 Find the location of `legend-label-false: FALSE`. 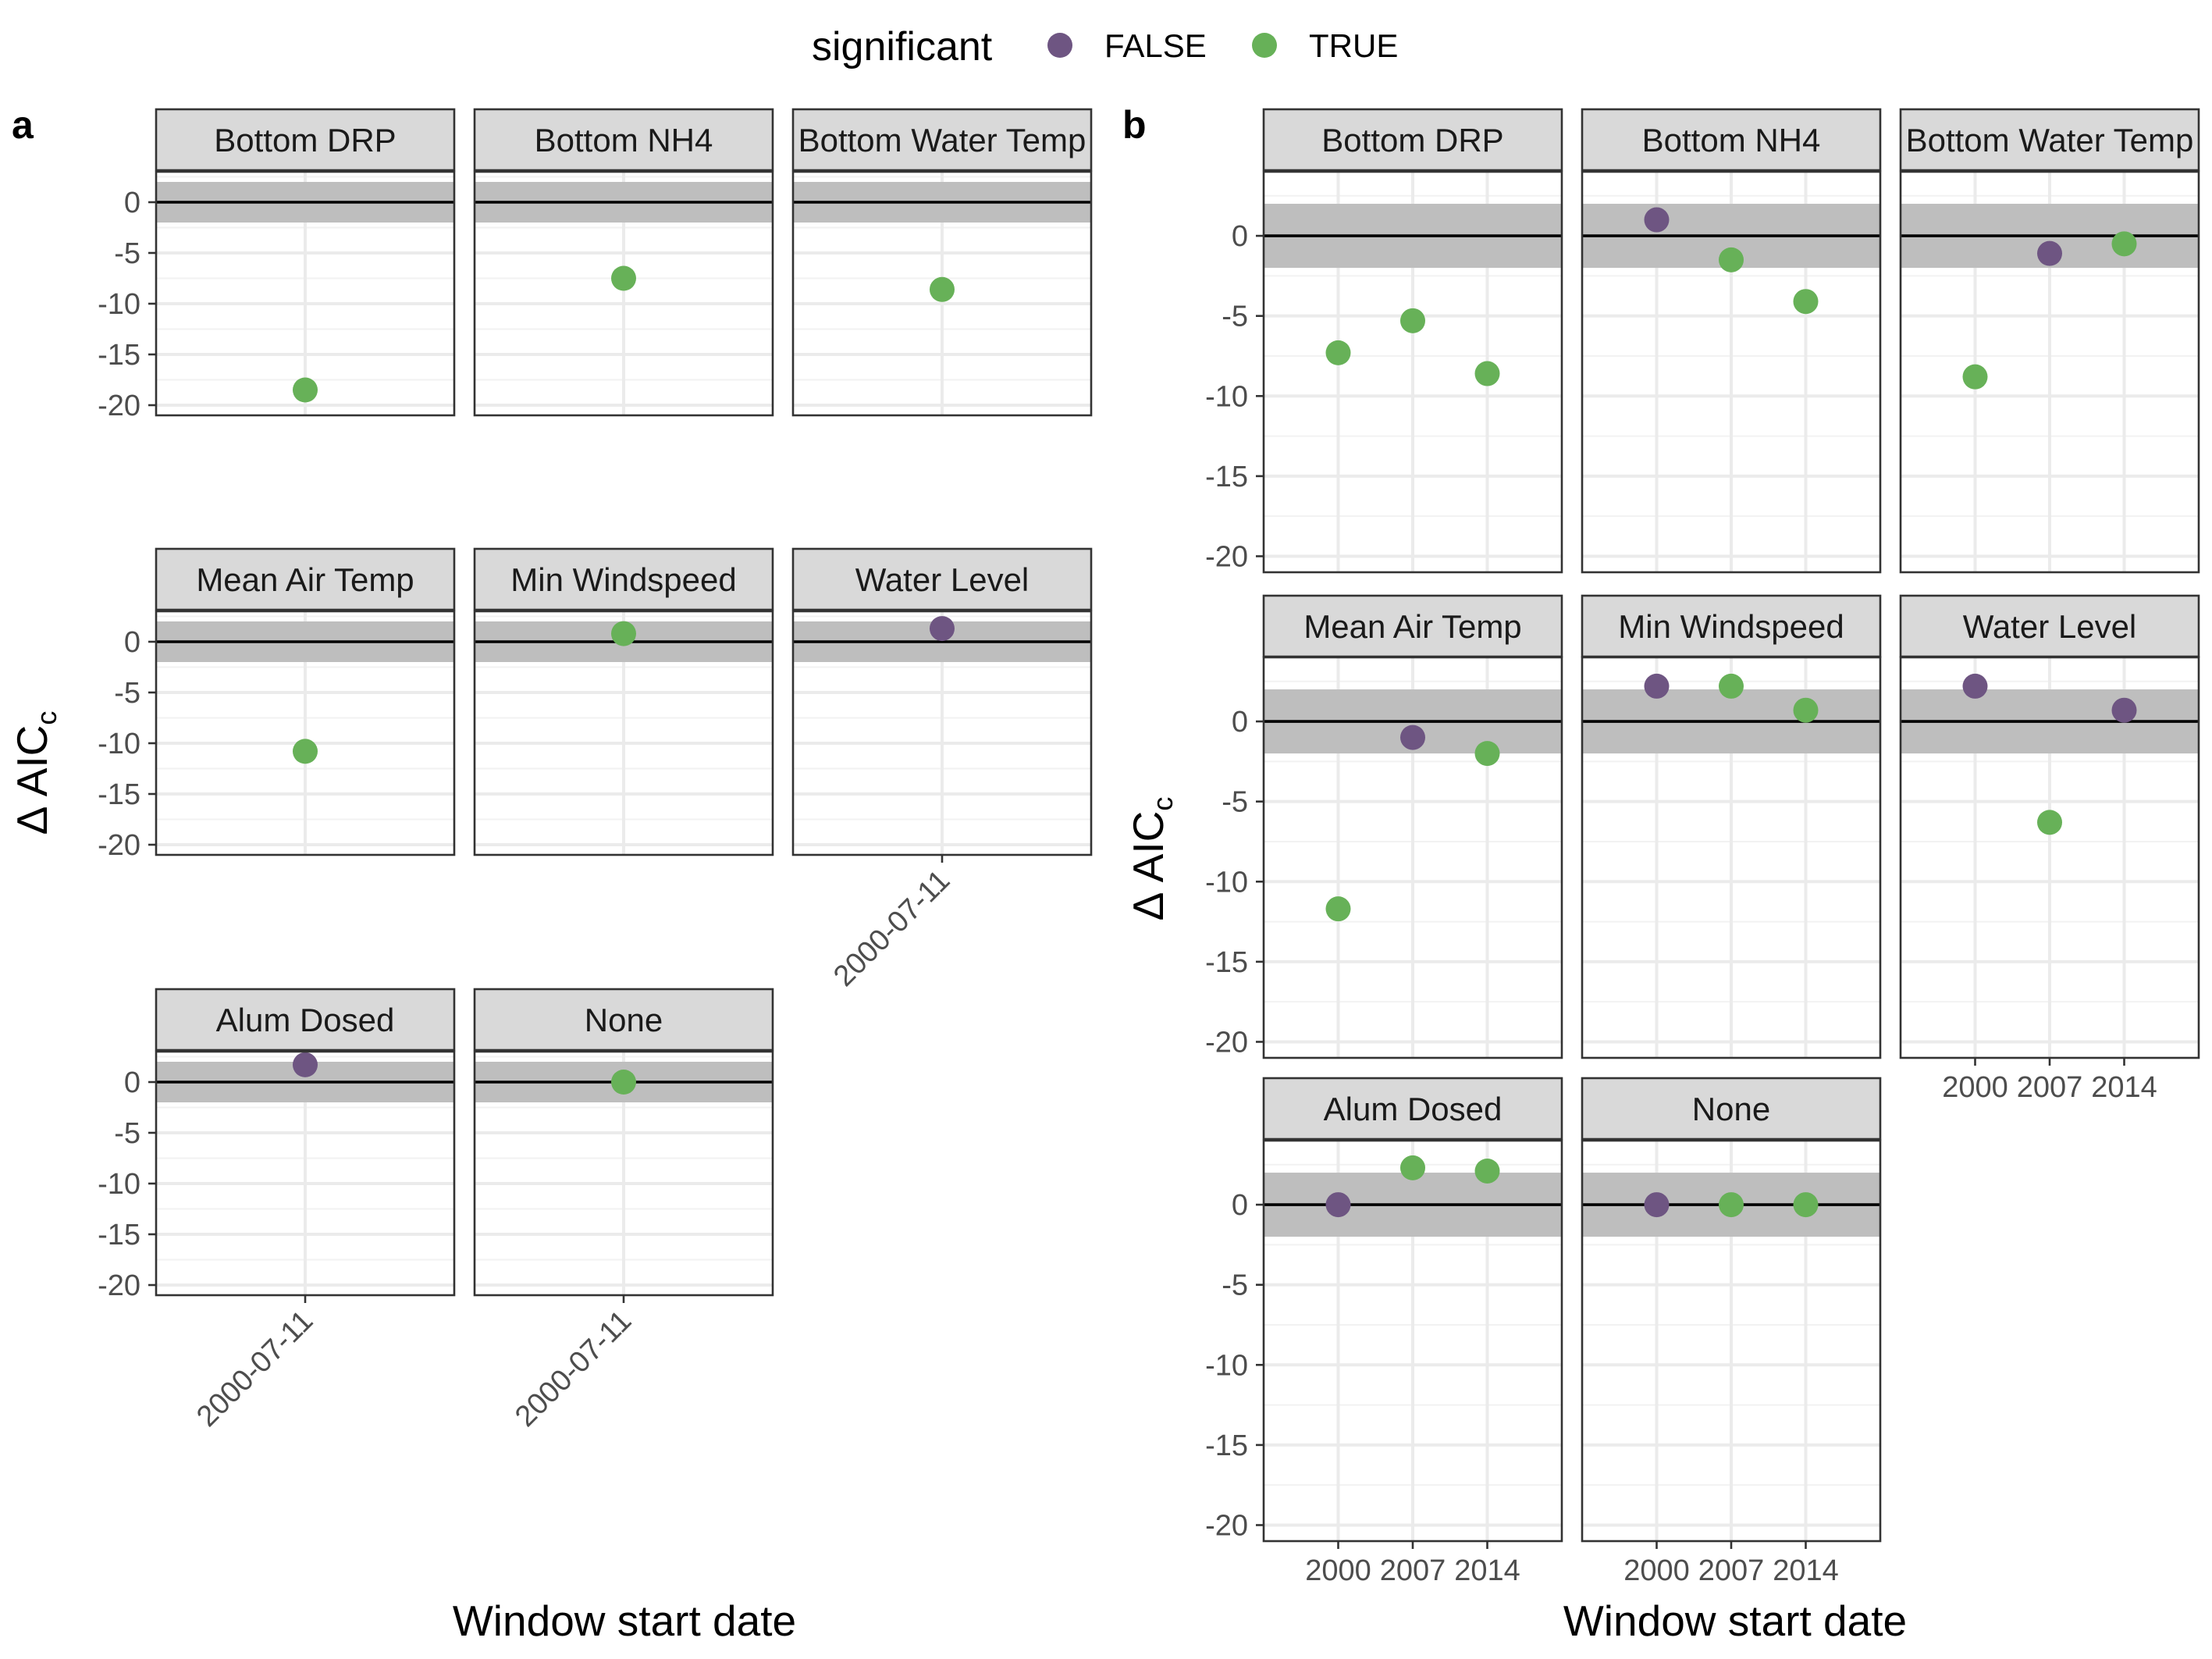

legend-label-false: FALSE is located at coordinates (1156, 45).